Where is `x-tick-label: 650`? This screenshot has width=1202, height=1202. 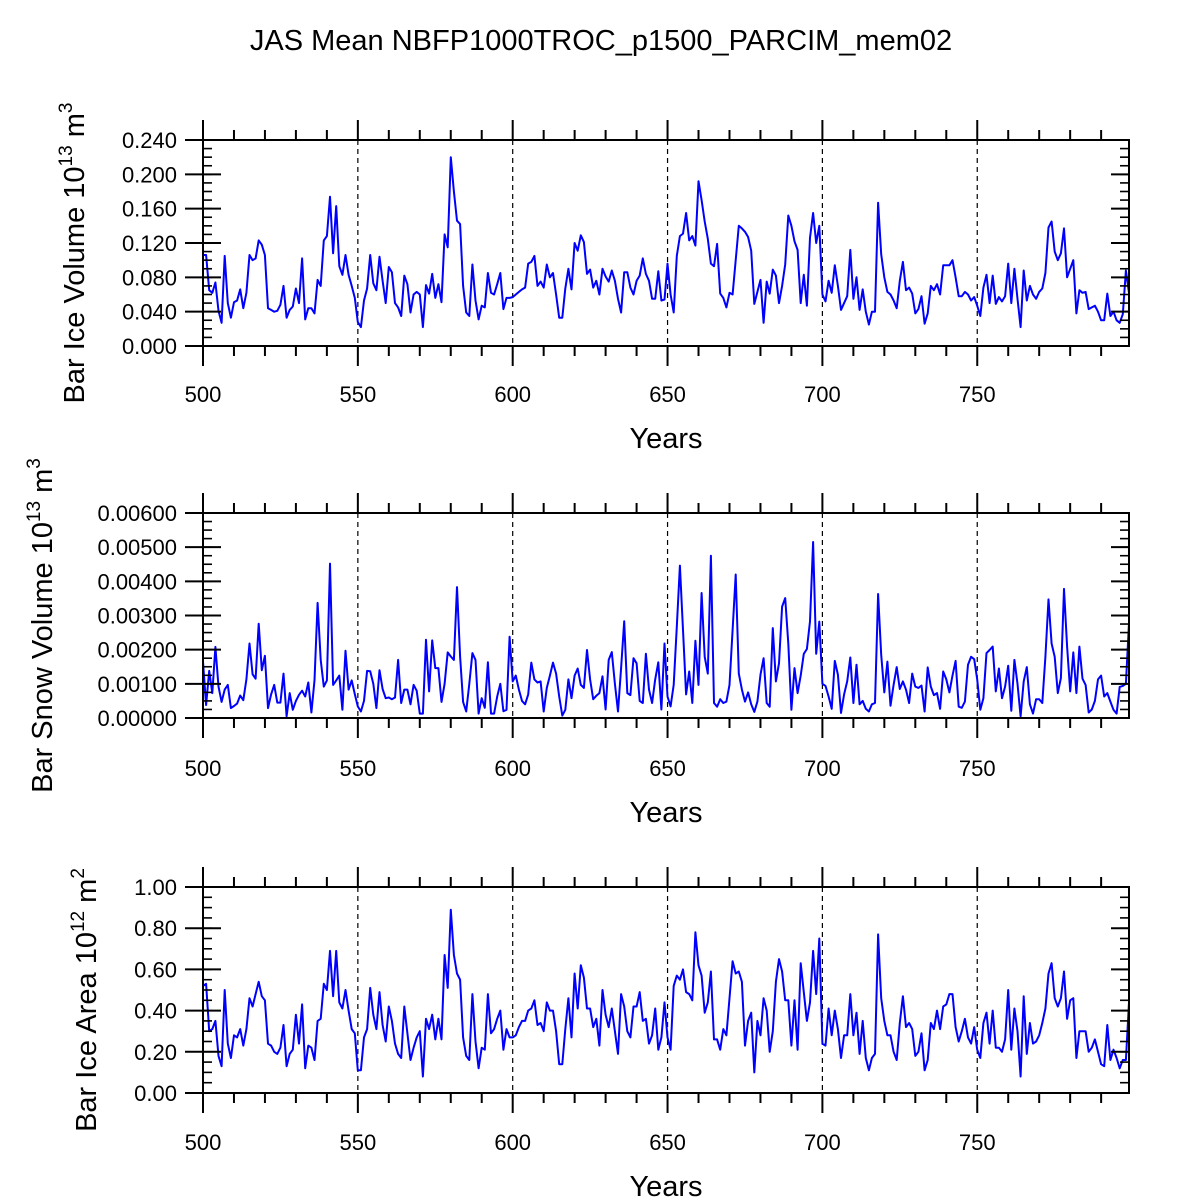
x-tick-label: 650 is located at coordinates (667, 394).